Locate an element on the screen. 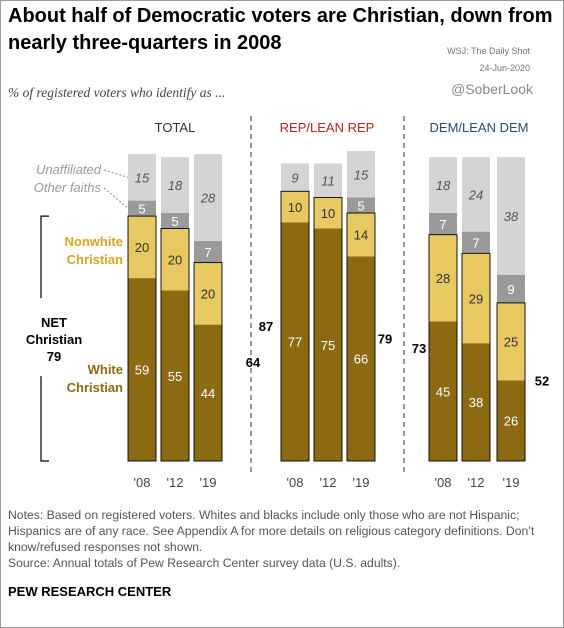 This screenshot has width=564, height=628. source-overlay-date: 24-Jun-2020 is located at coordinates (504, 68).